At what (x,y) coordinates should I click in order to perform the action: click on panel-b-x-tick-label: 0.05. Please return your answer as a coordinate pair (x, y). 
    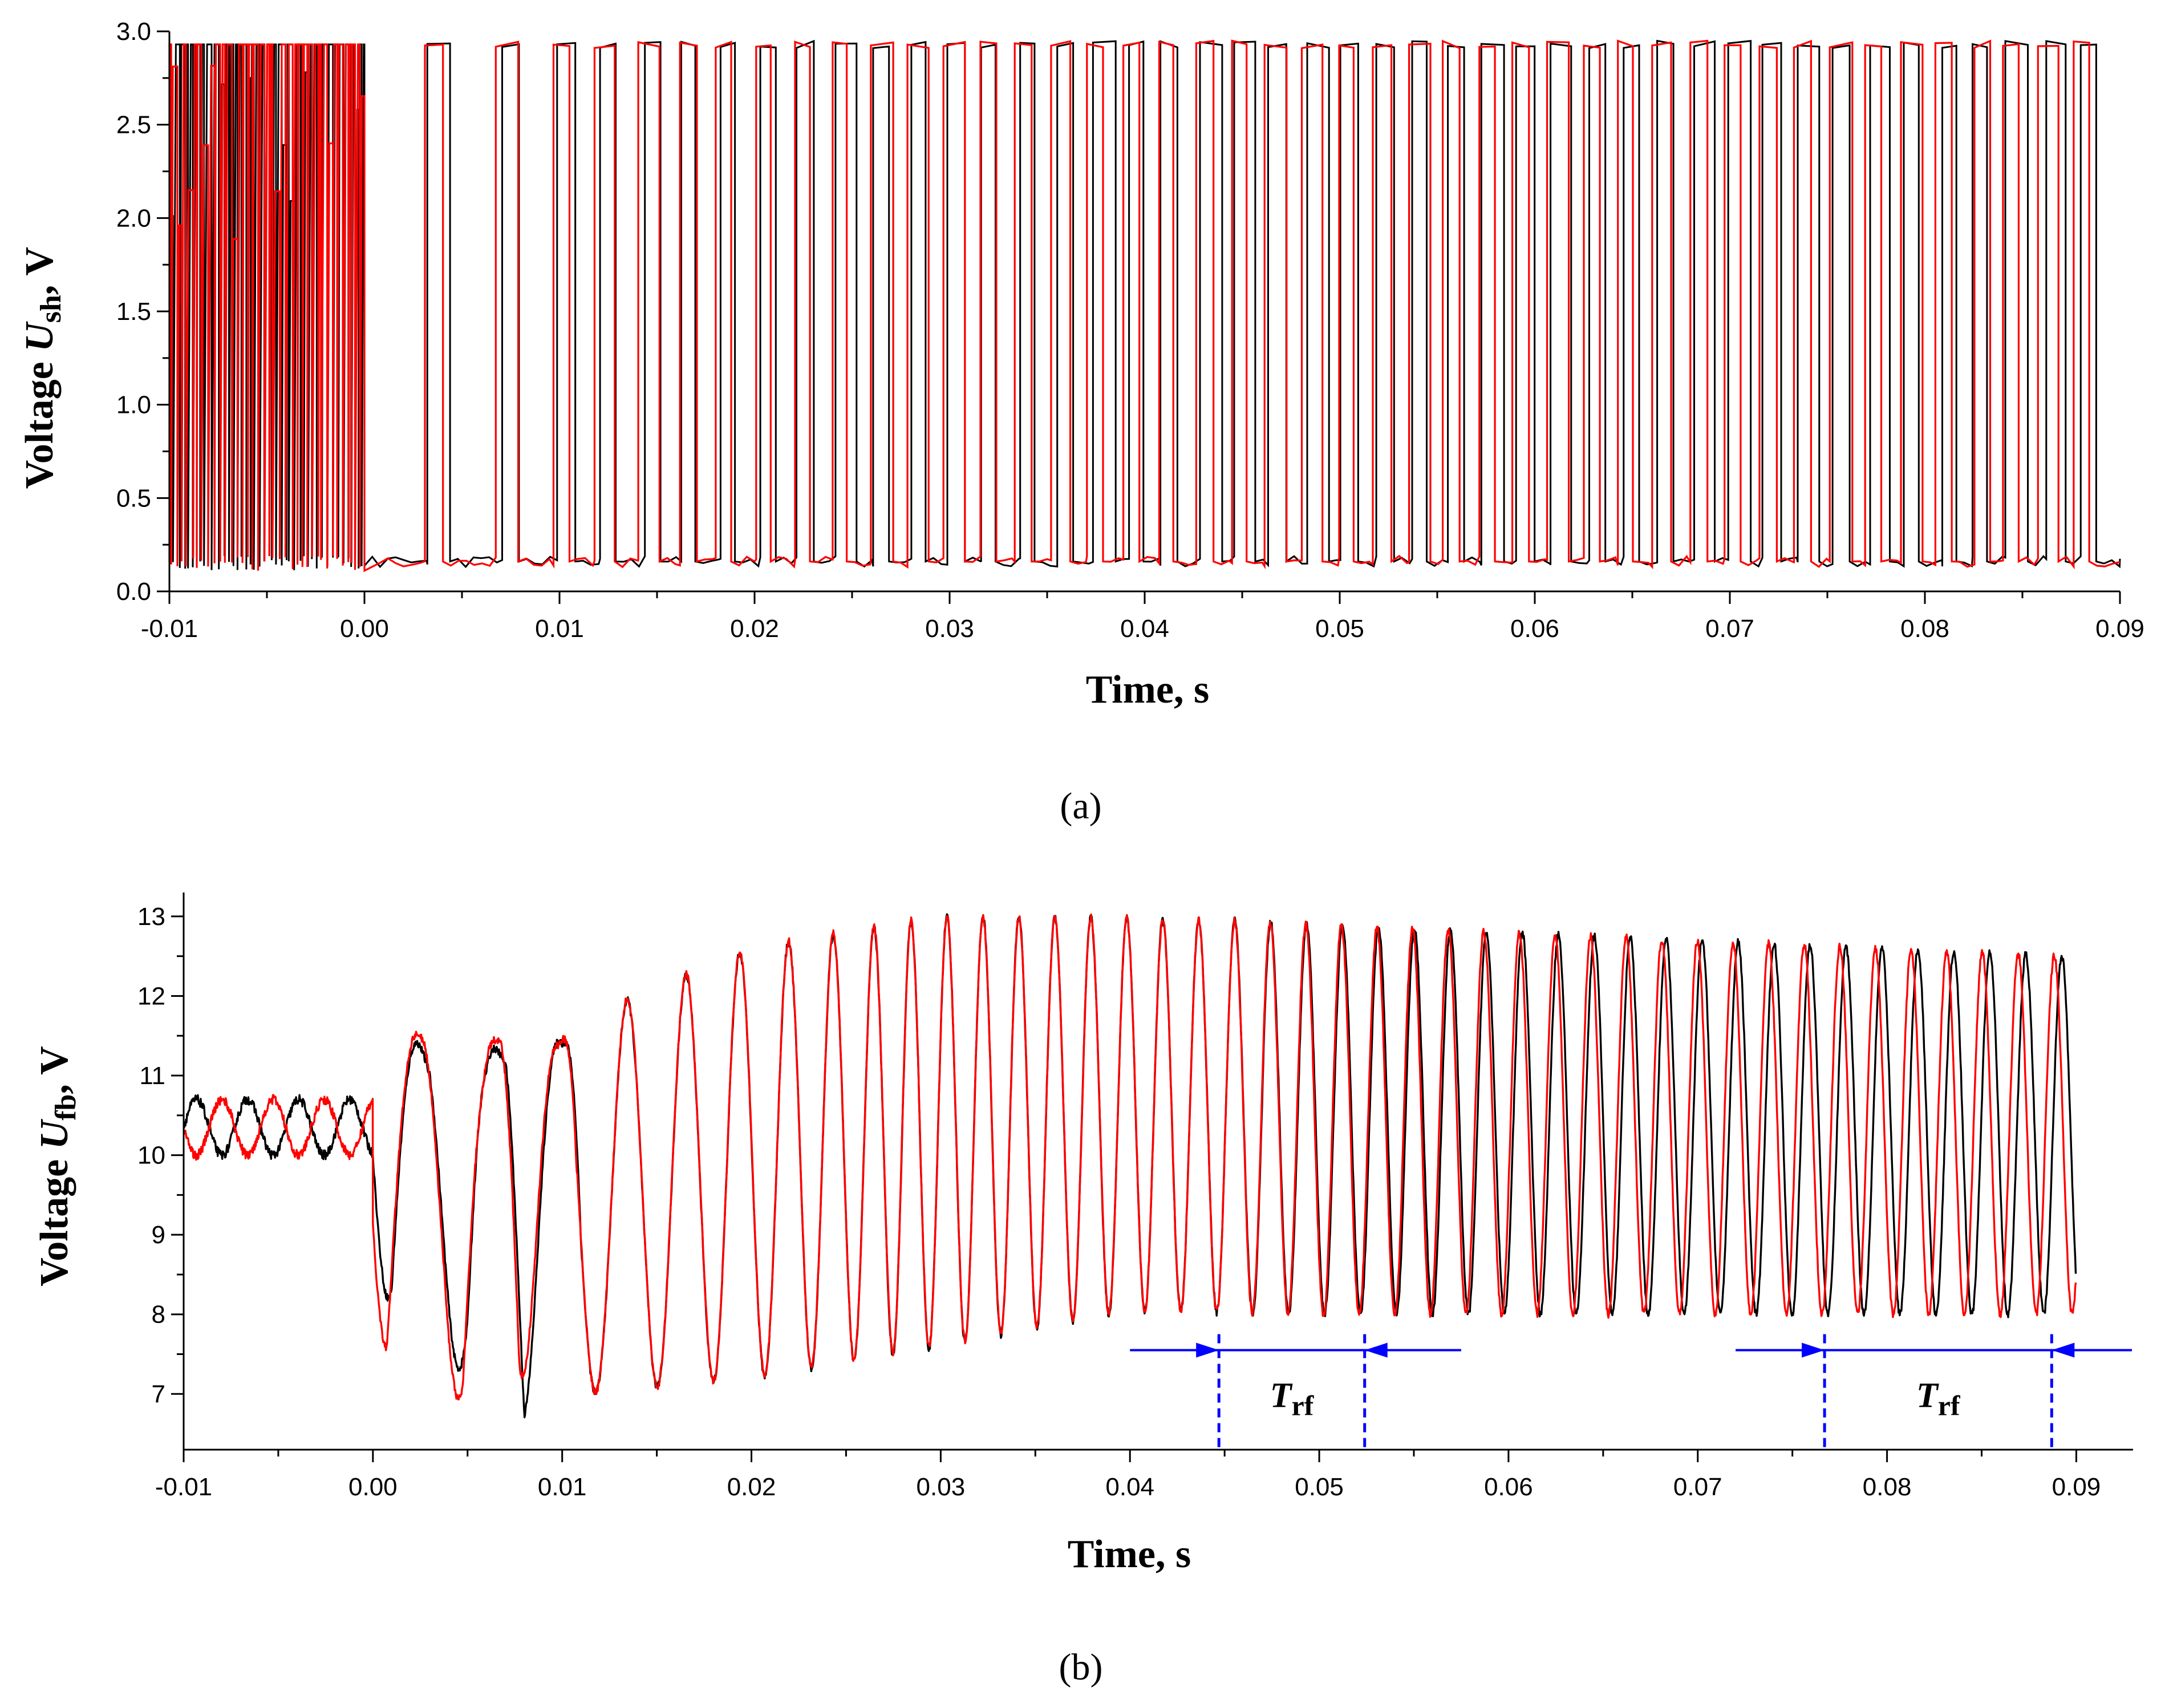
    Looking at the image, I should click on (1319, 1487).